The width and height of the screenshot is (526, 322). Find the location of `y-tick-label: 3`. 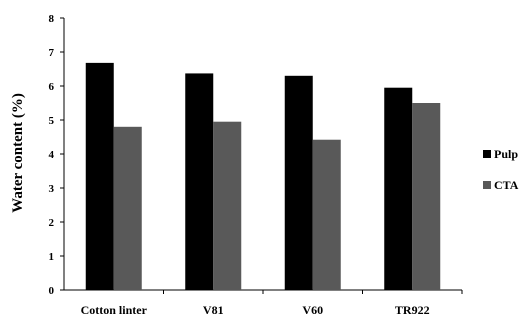

y-tick-label: 3 is located at coordinates (52, 189).